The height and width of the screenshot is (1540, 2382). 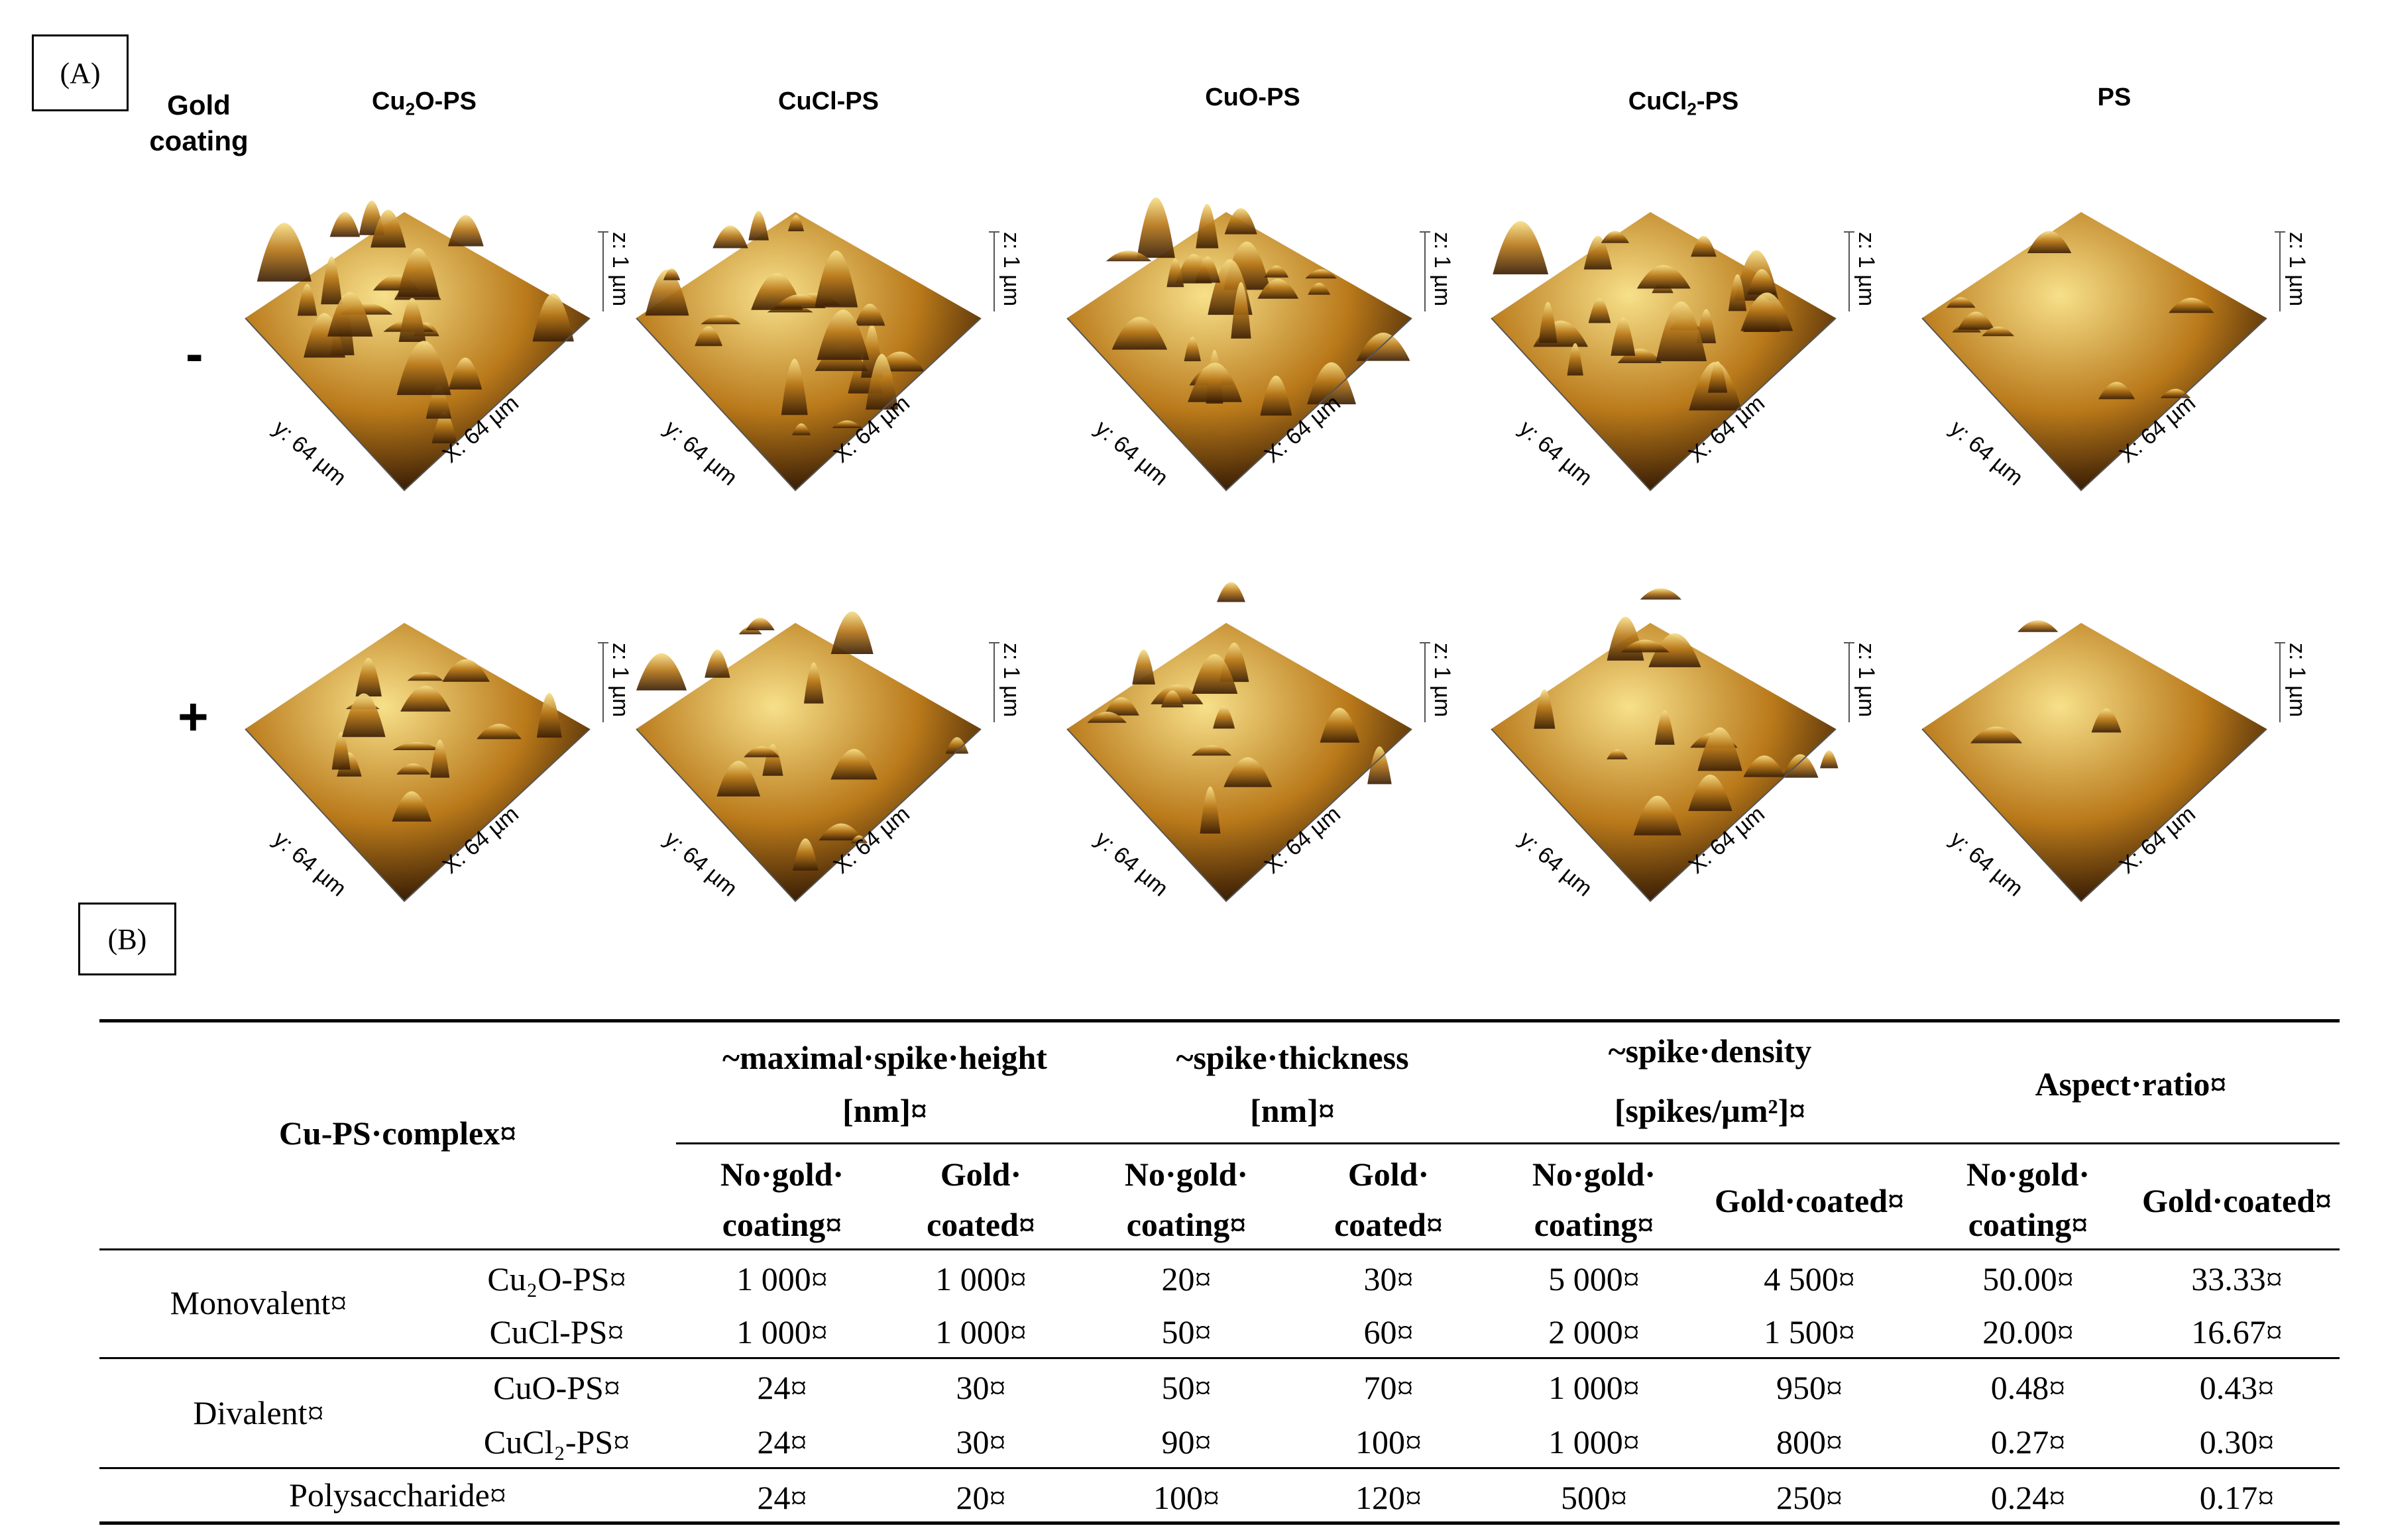 I want to click on subheader-1: Gold· coated¤, so click(x=980, y=1199).